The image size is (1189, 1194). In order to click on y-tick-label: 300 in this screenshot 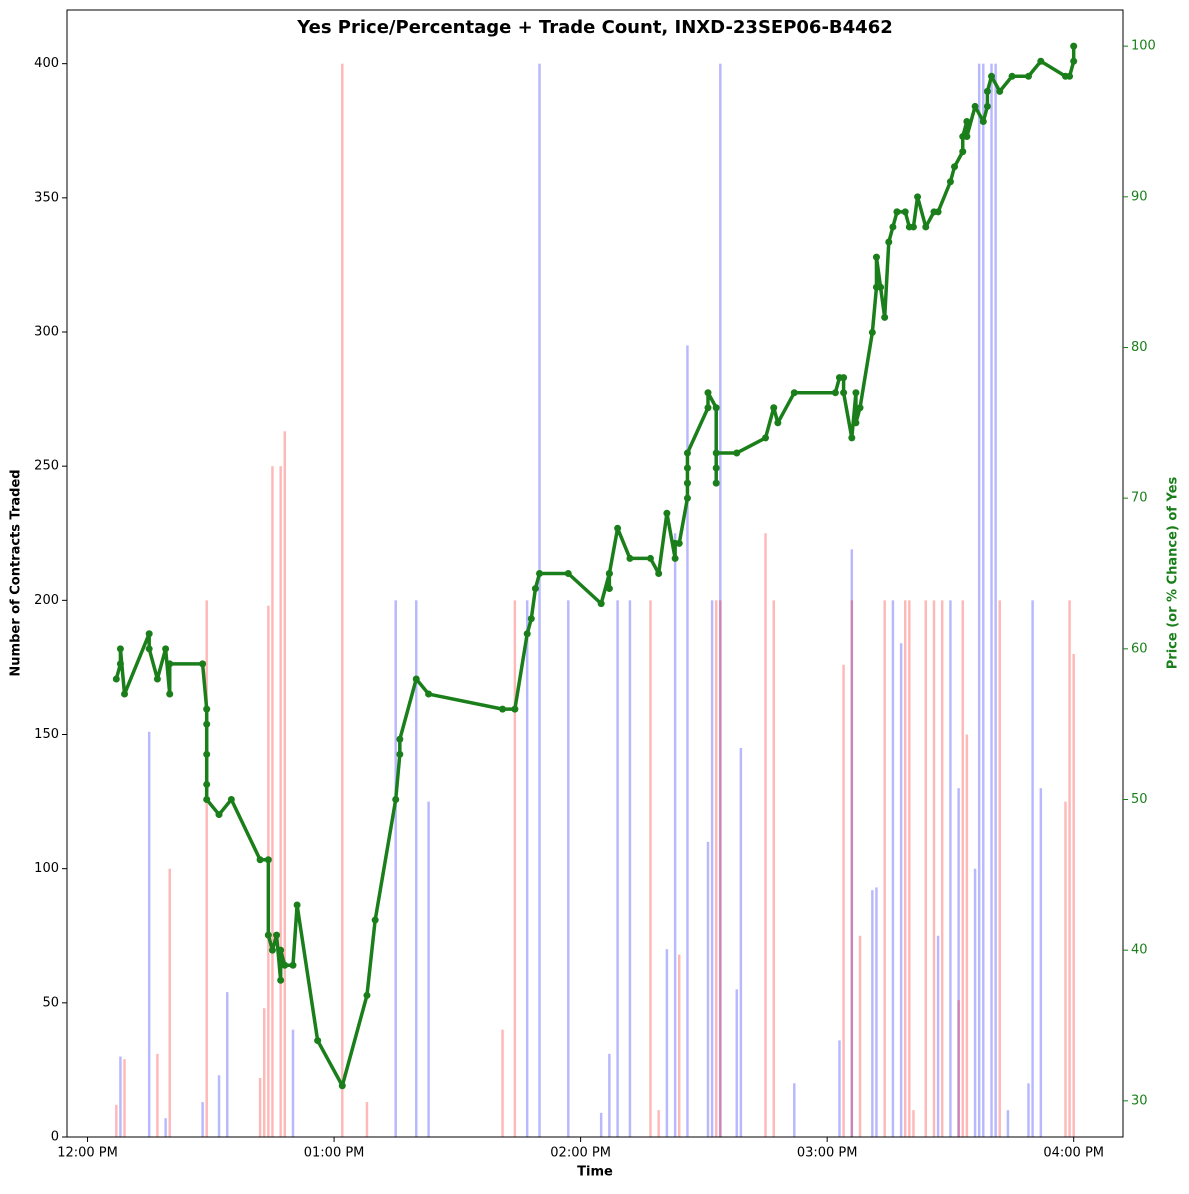, I will do `click(46, 332)`.